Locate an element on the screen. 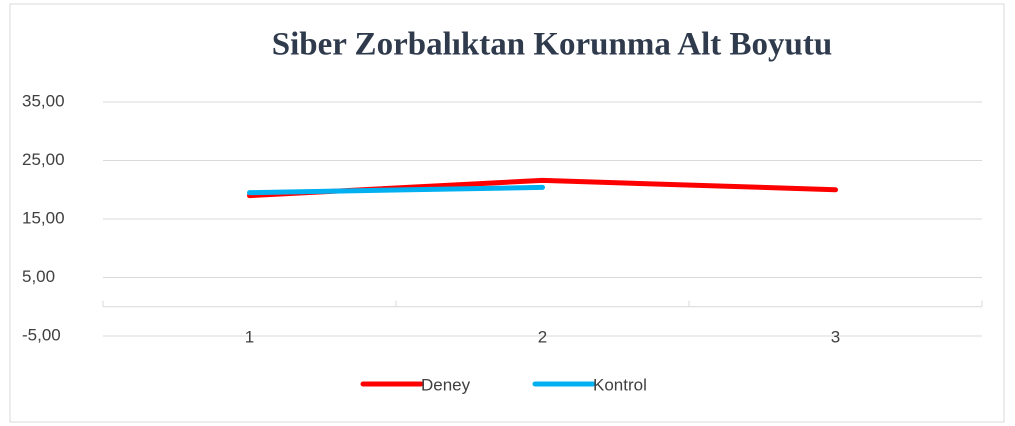 This screenshot has width=1015, height=426. legend-label: Deney is located at coordinates (446, 384).